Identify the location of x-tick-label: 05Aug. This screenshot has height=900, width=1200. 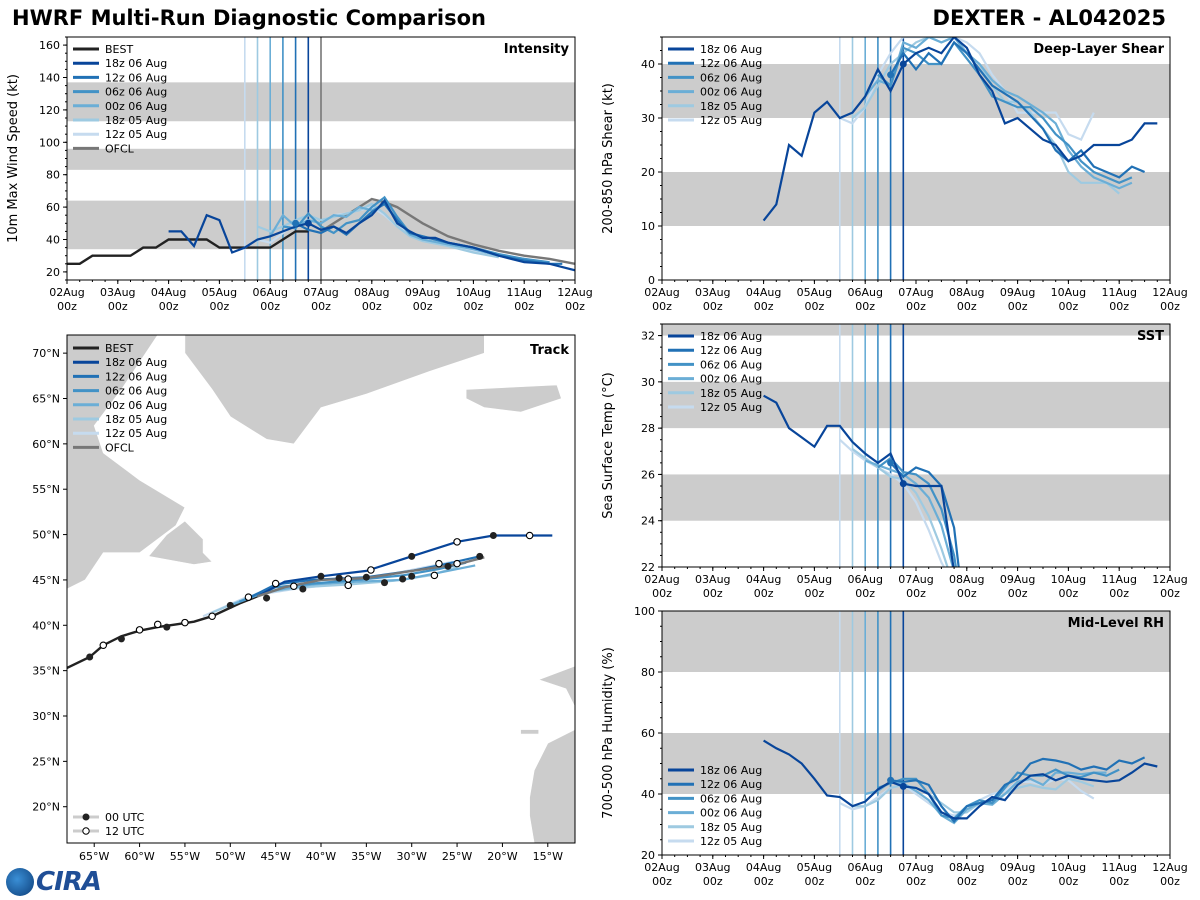
(814, 579).